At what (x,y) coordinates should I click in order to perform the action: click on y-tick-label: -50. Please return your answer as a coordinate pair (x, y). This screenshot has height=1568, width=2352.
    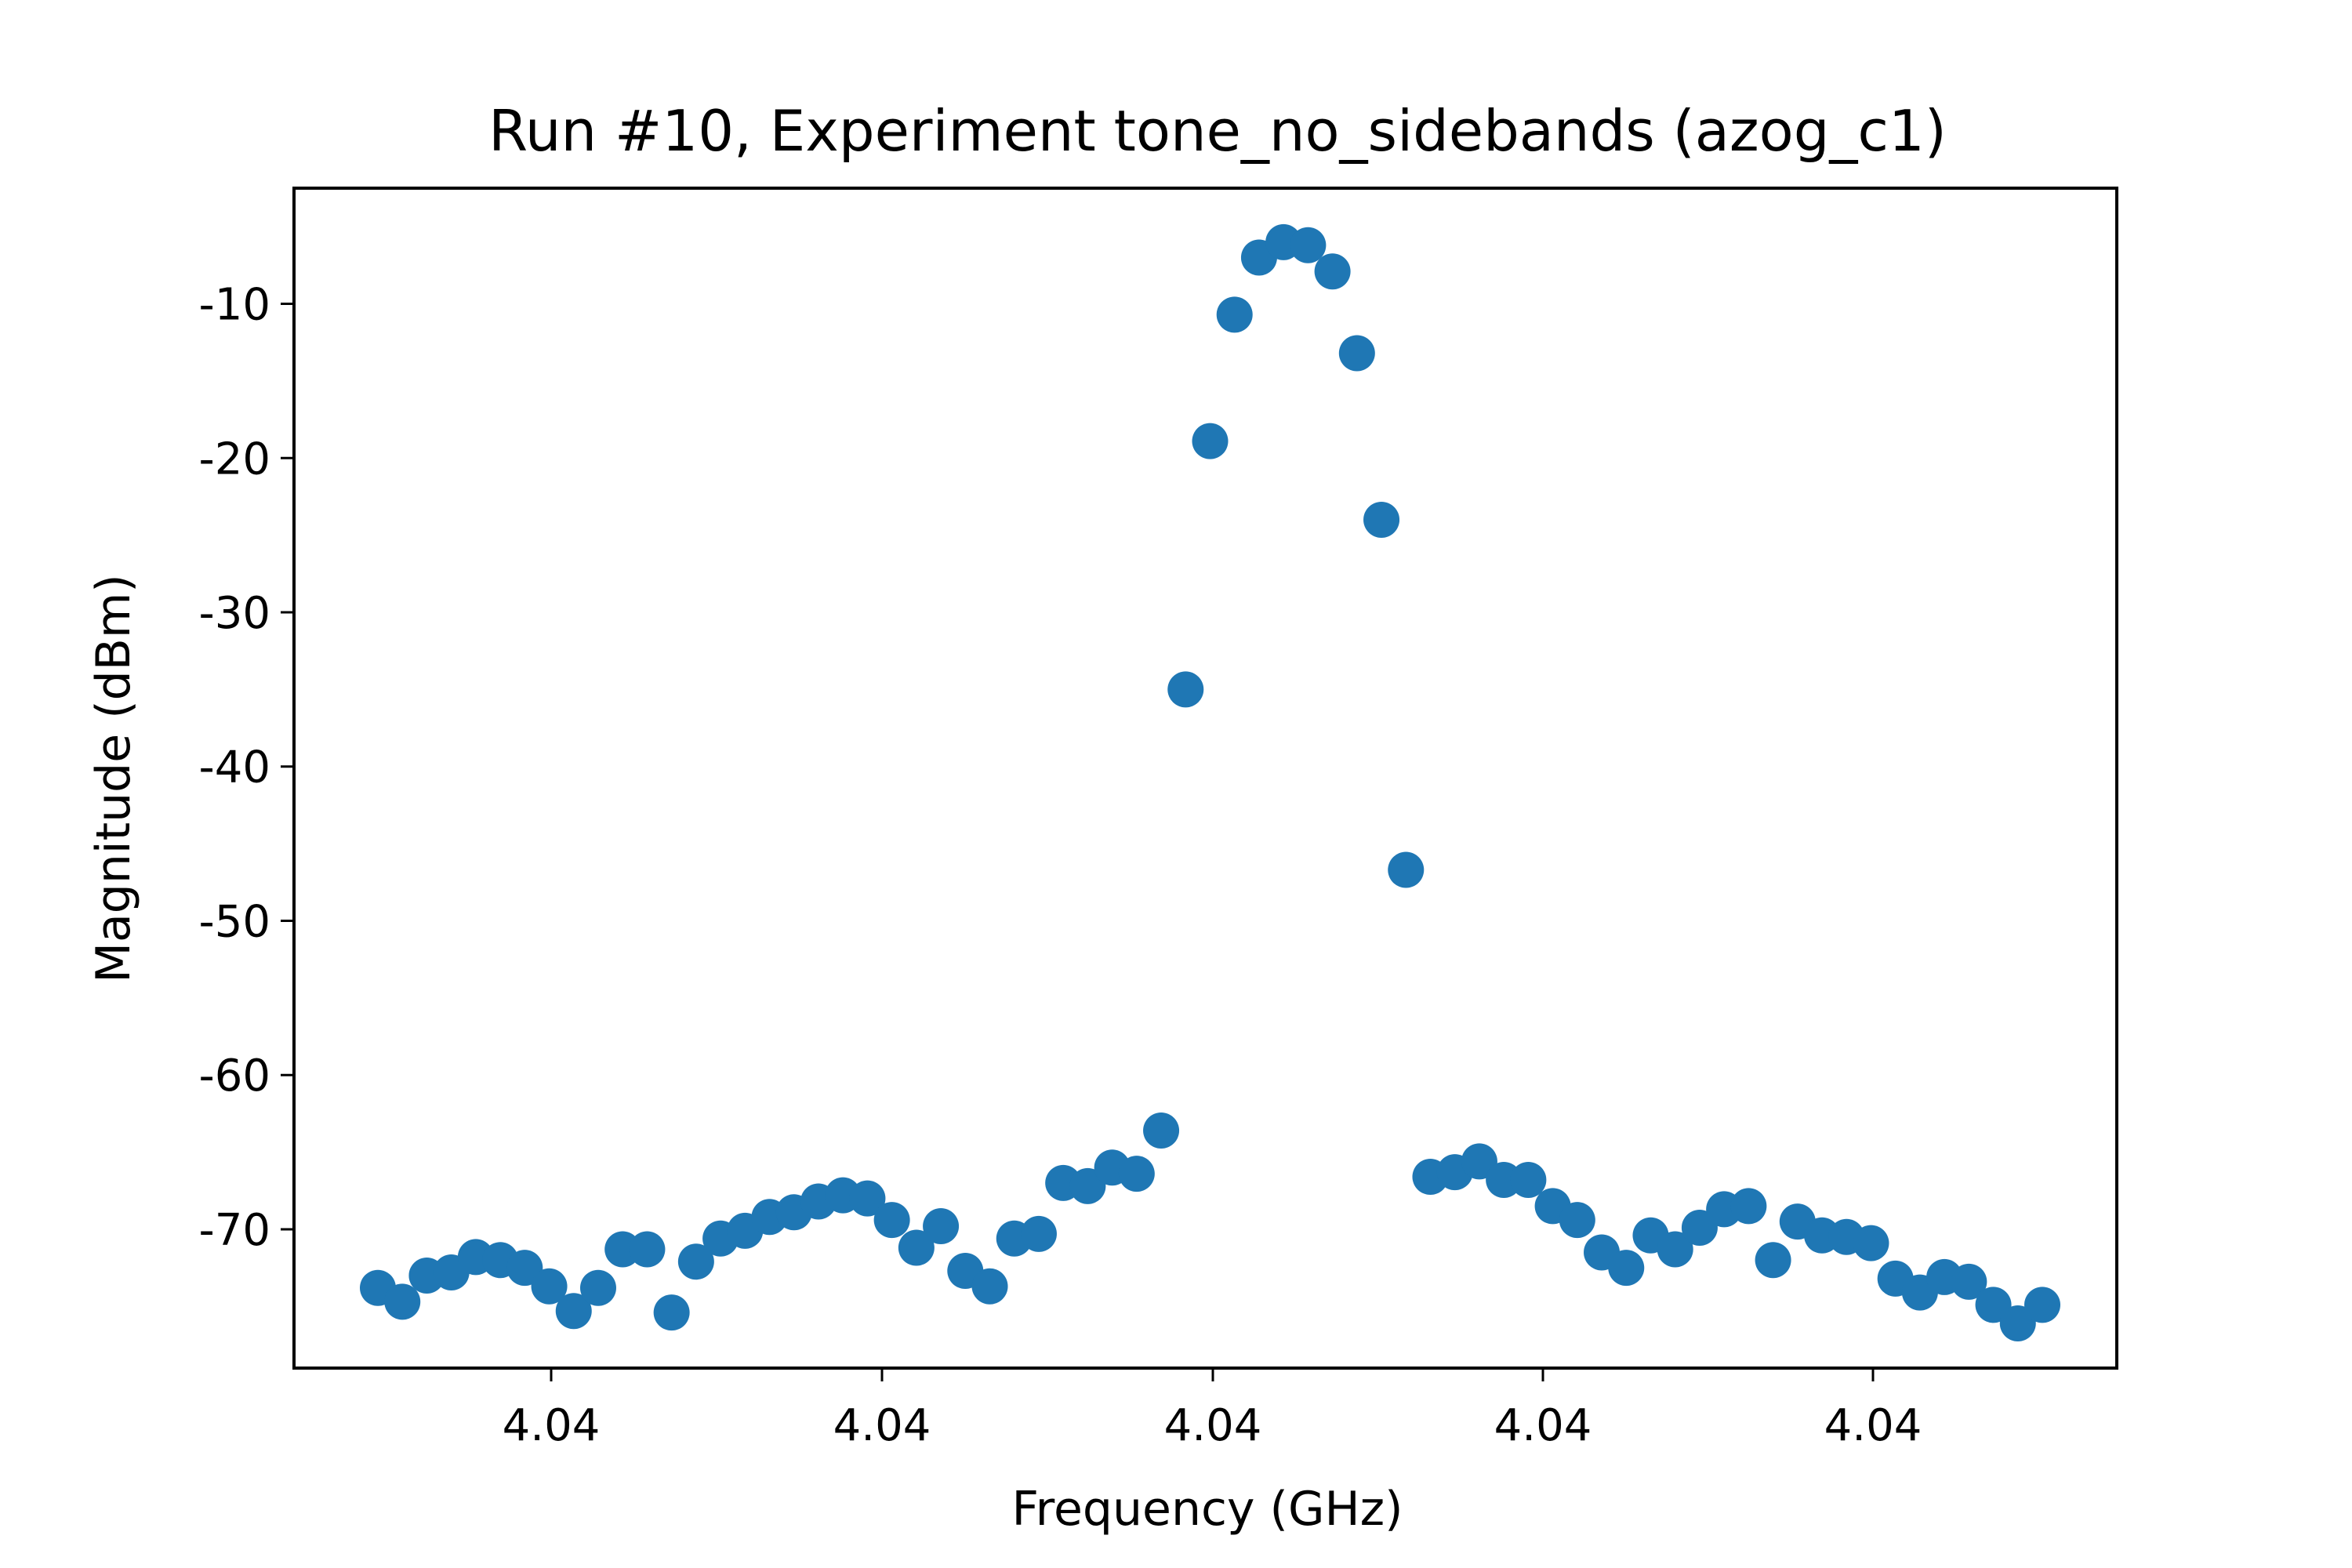
    Looking at the image, I should click on (234, 922).